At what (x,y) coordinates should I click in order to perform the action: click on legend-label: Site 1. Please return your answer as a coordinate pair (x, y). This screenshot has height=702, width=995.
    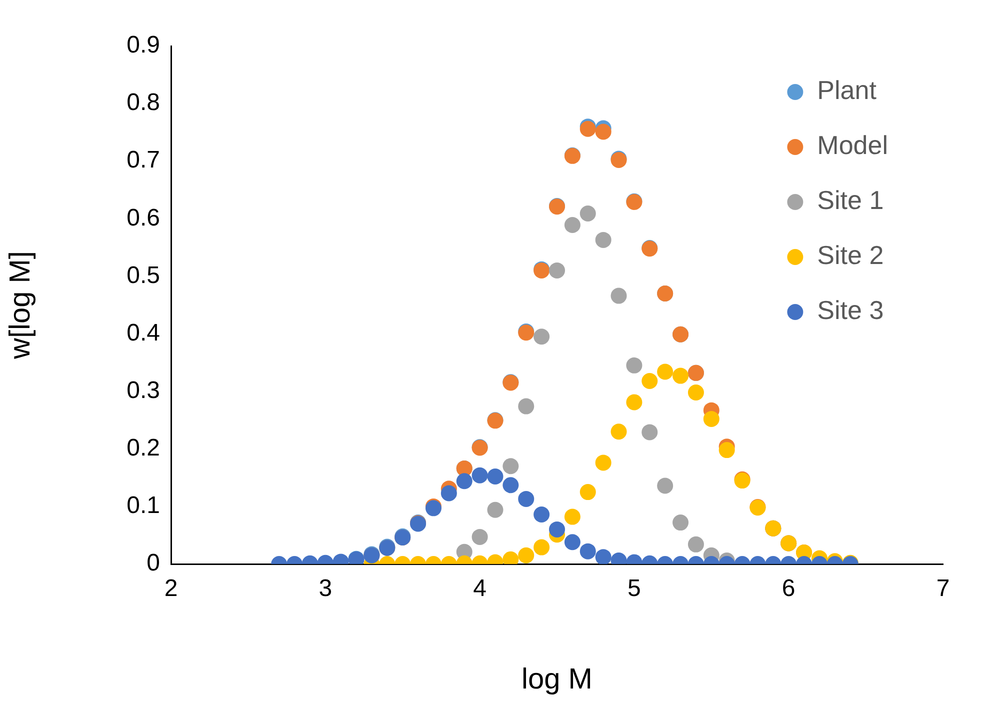
    Looking at the image, I should click on (850, 200).